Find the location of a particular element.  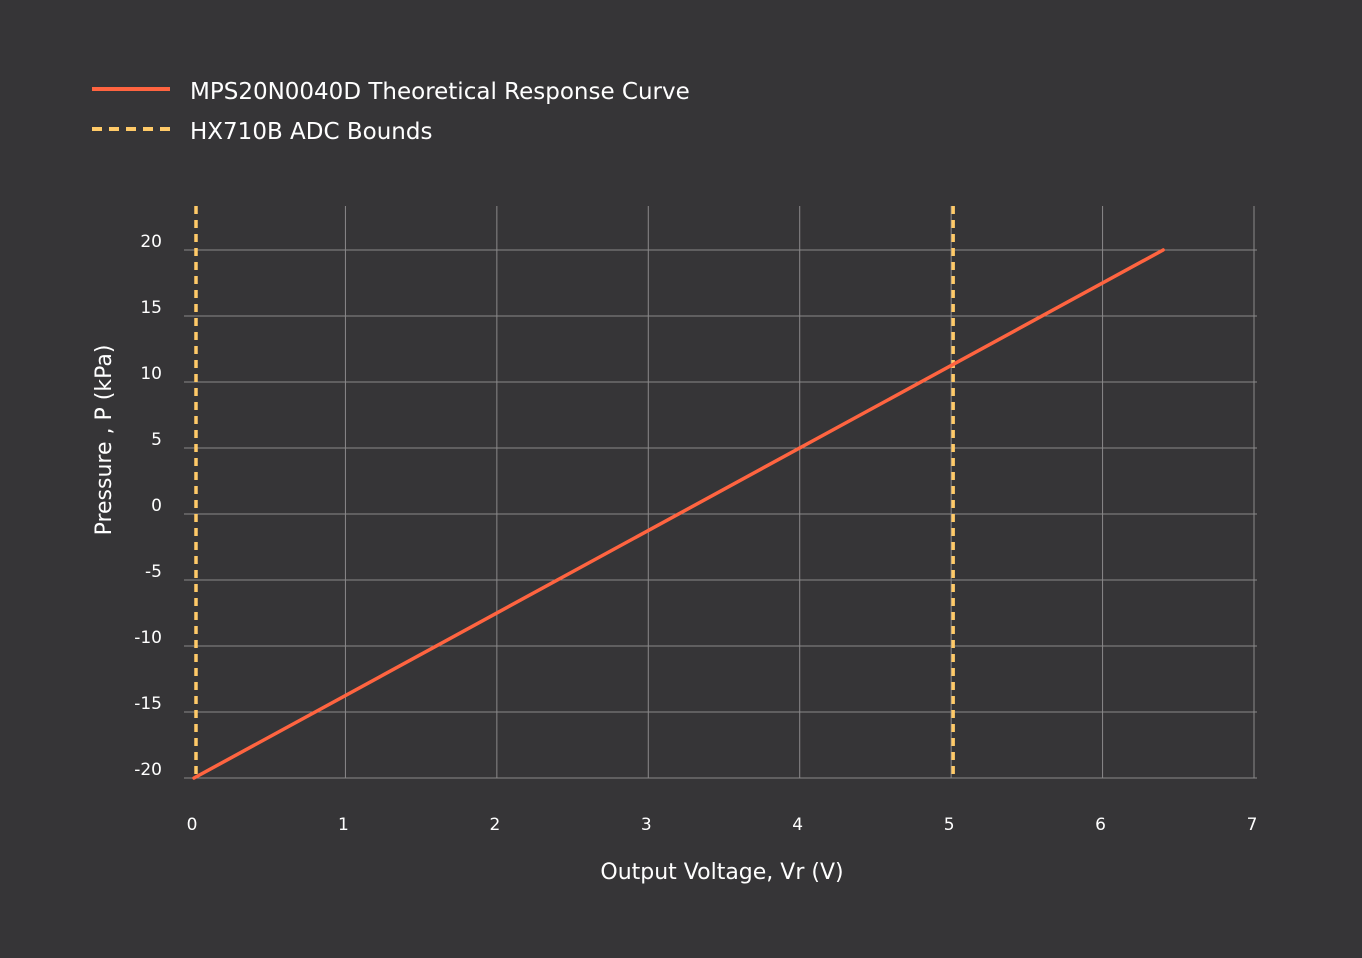

x-axis-title: Output Voltage, Vr (V) is located at coordinates (721, 872).